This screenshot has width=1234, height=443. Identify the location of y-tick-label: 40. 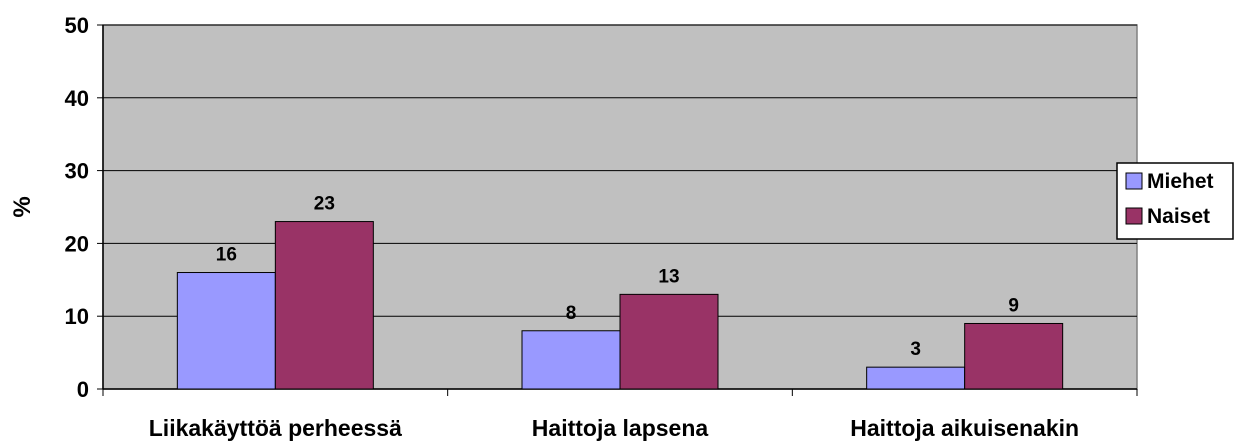
(77, 98).